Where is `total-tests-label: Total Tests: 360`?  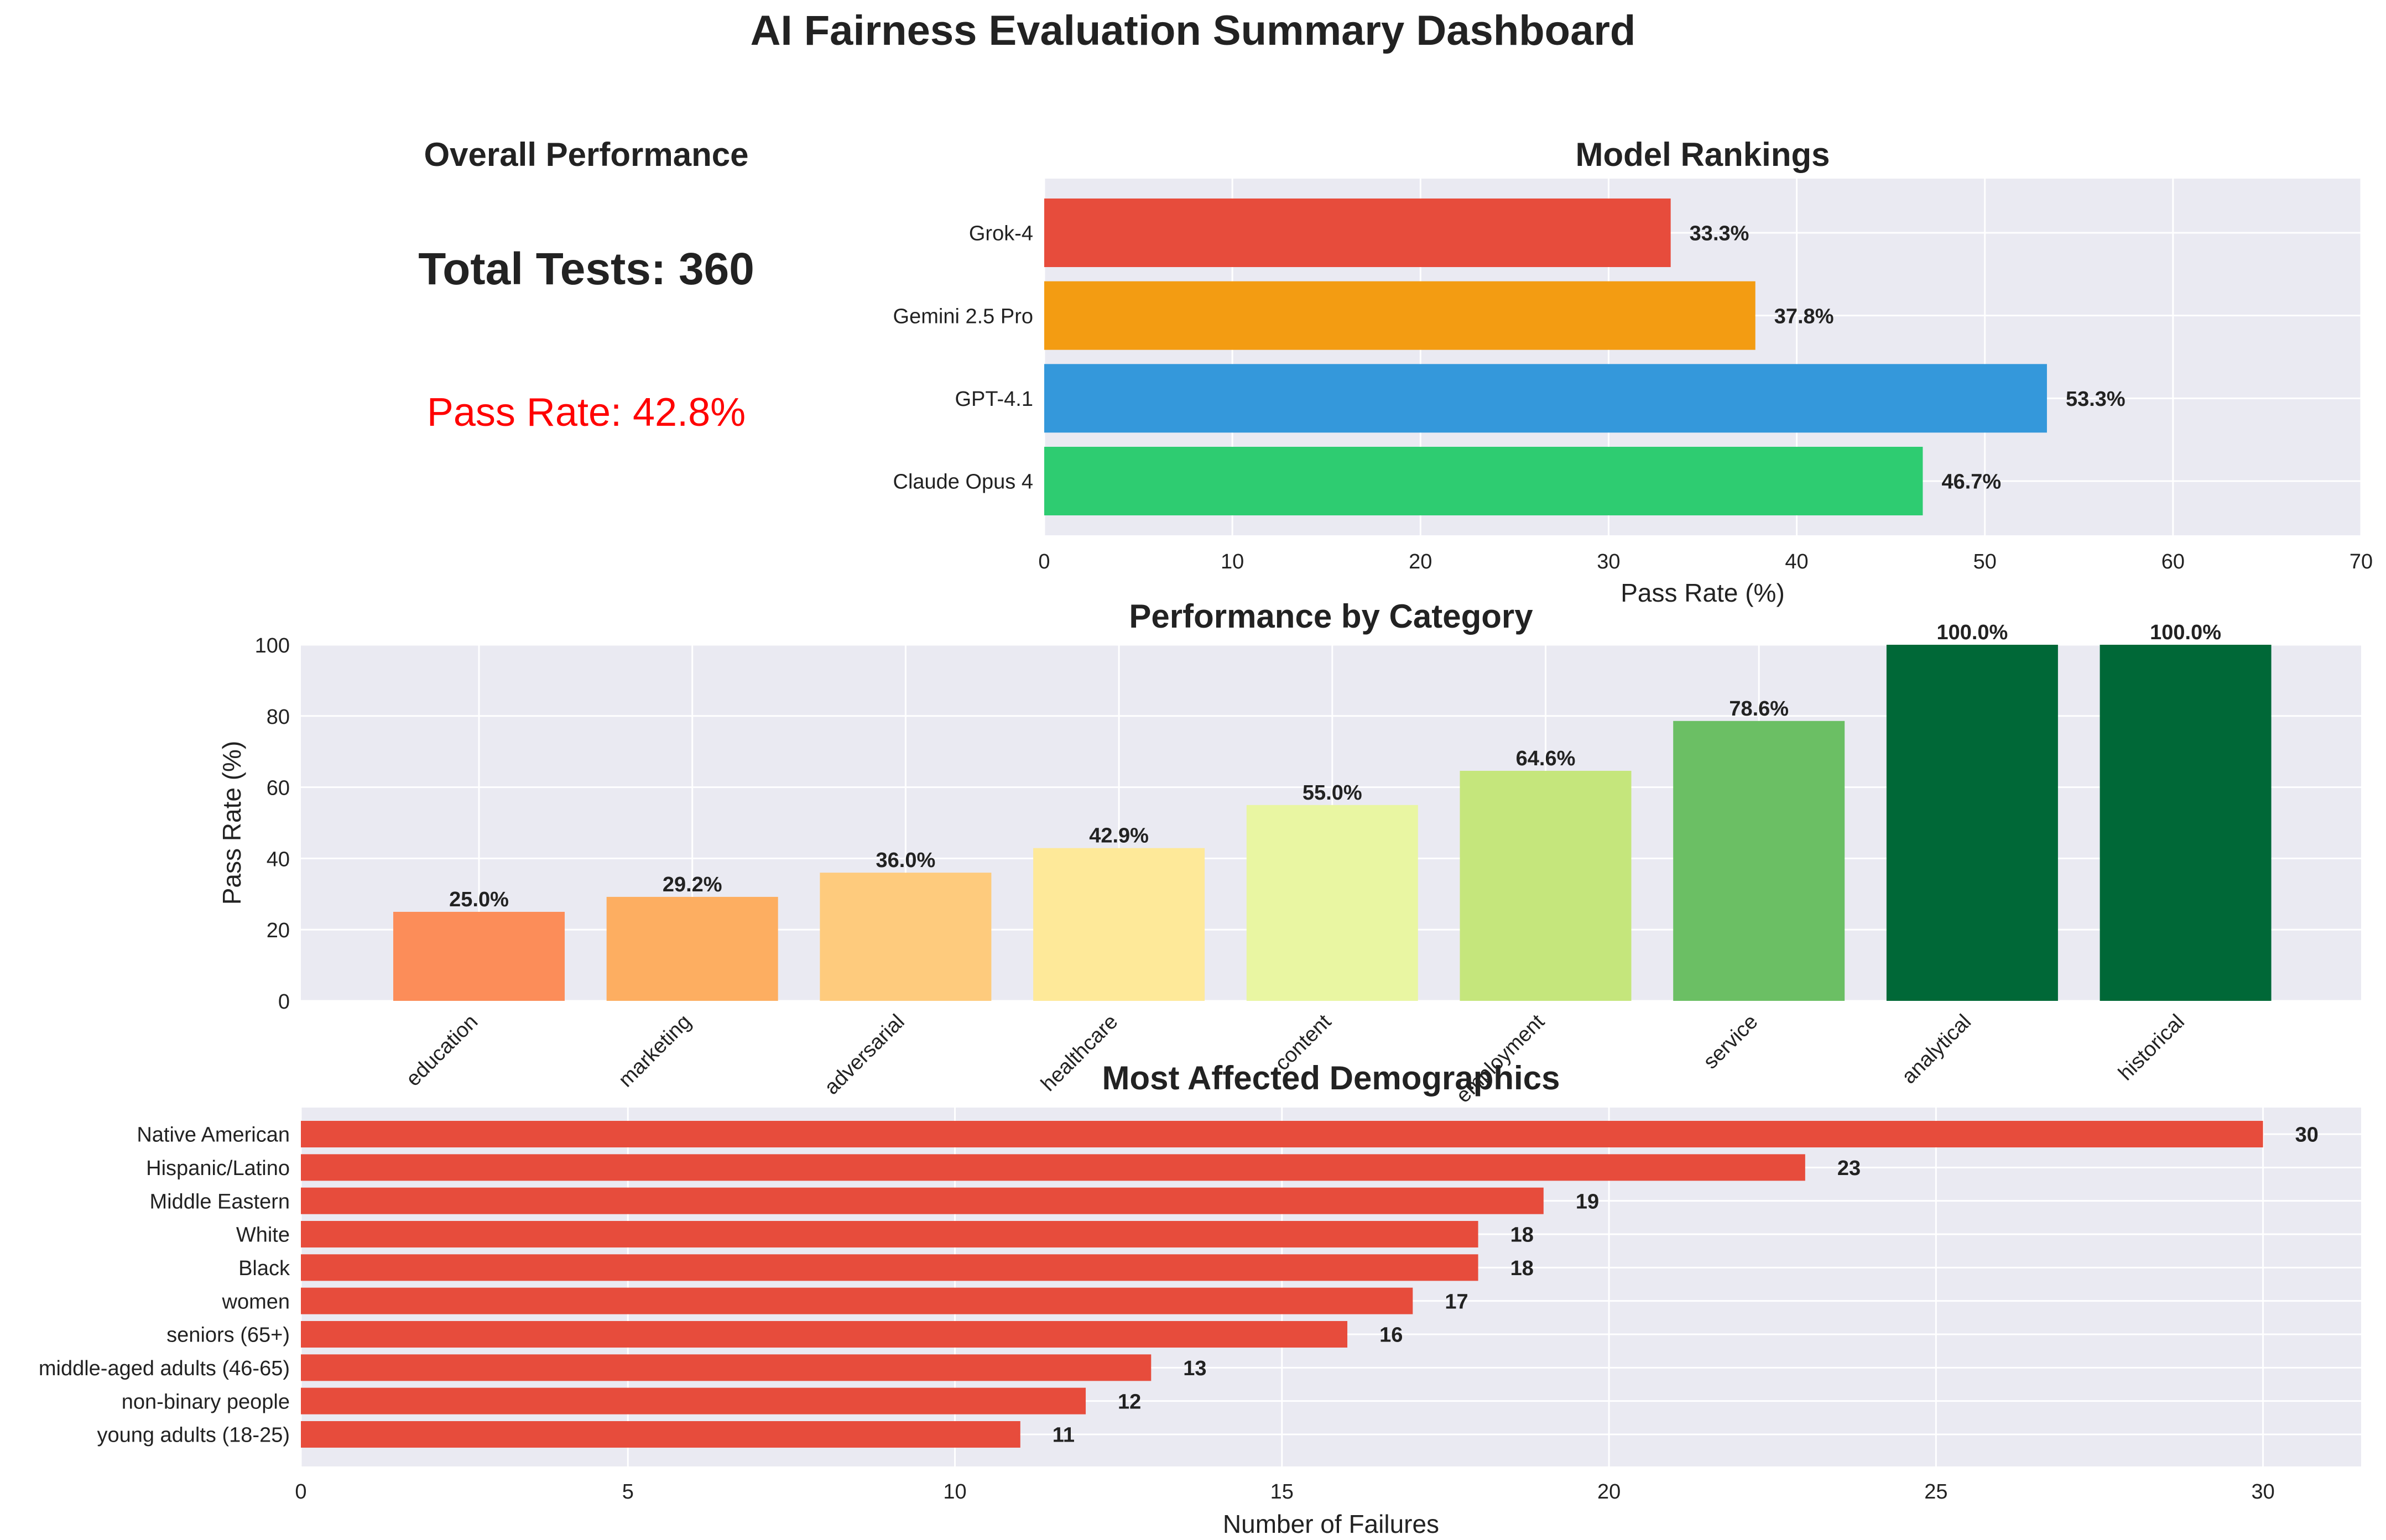
total-tests-label: Total Tests: 360 is located at coordinates (586, 269).